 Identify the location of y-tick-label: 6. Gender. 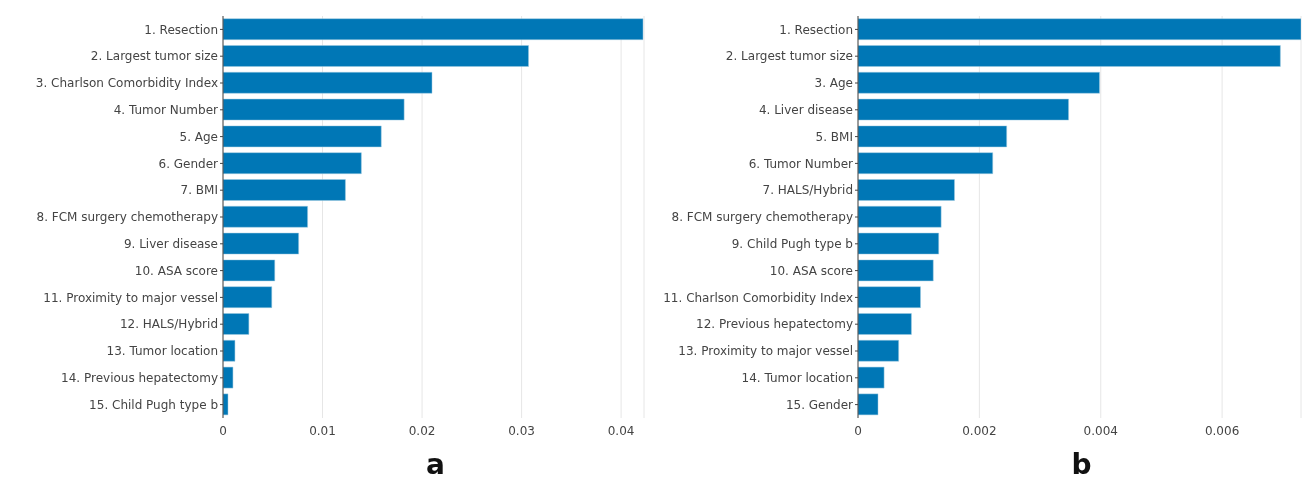
(188, 163).